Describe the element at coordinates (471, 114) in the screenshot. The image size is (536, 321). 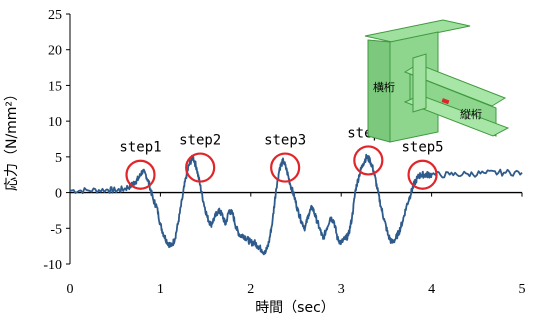
I see `stringer-label: 縦桁` at that location.